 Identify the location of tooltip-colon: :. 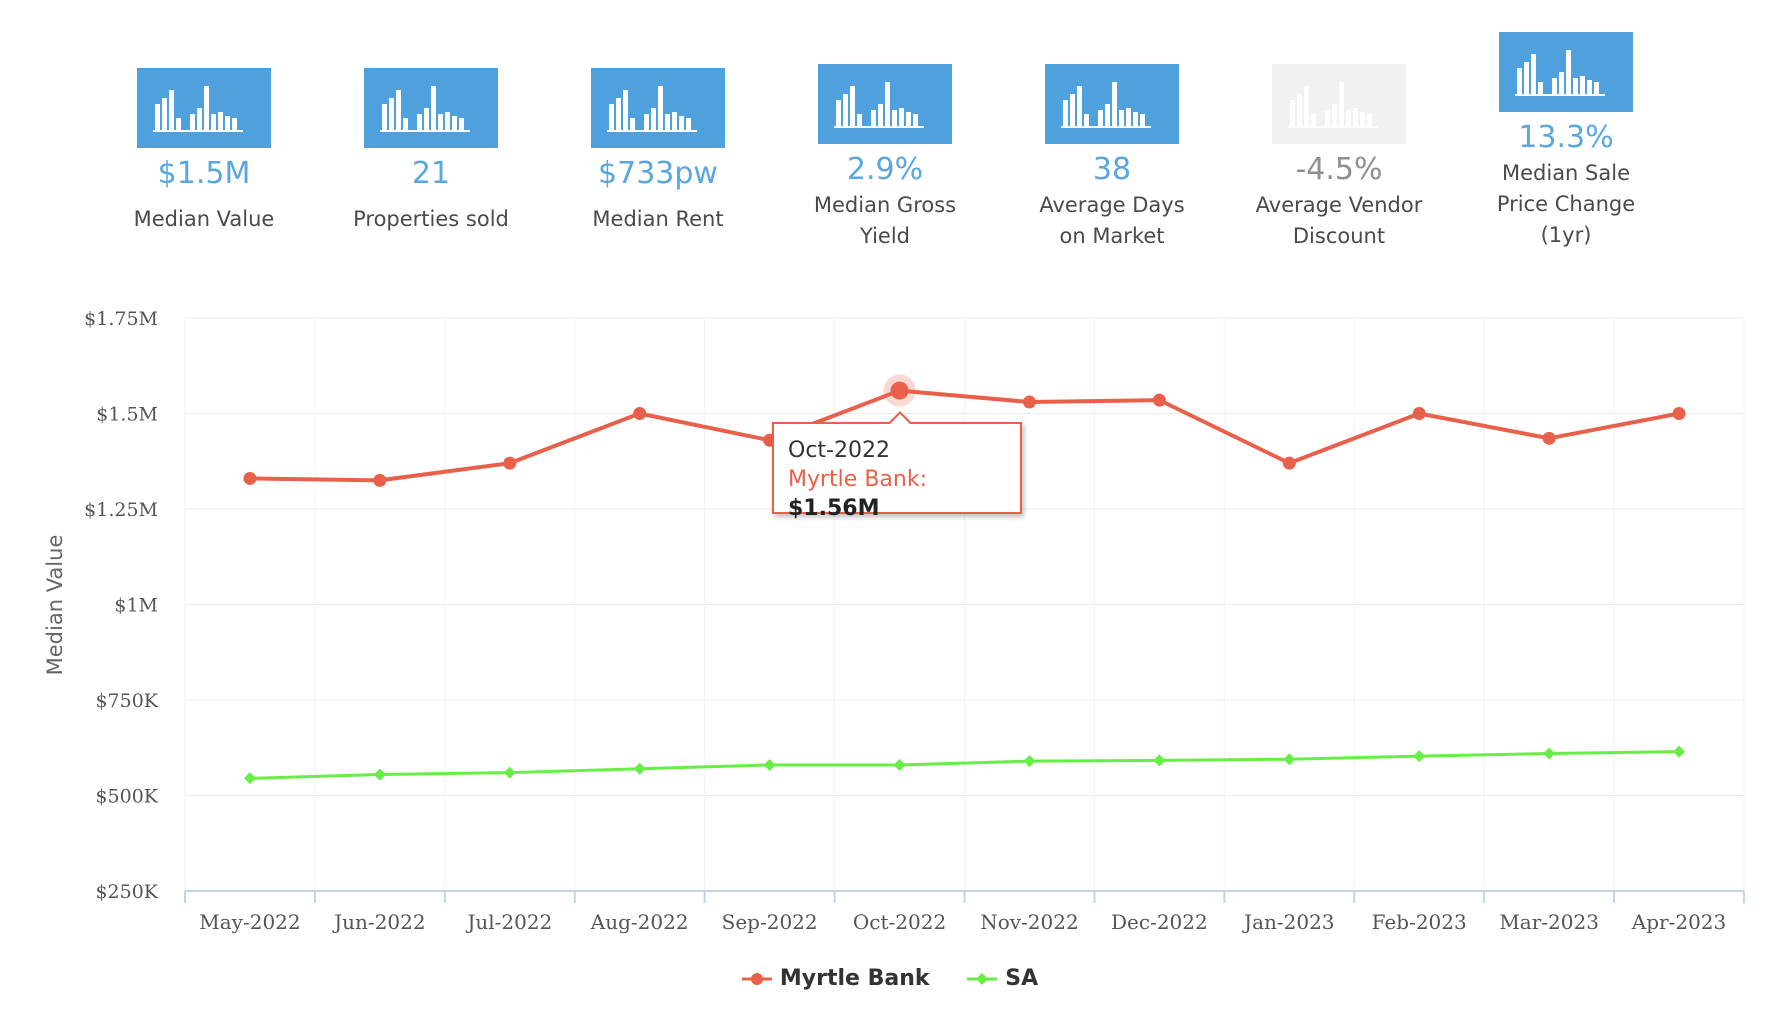
(923, 479).